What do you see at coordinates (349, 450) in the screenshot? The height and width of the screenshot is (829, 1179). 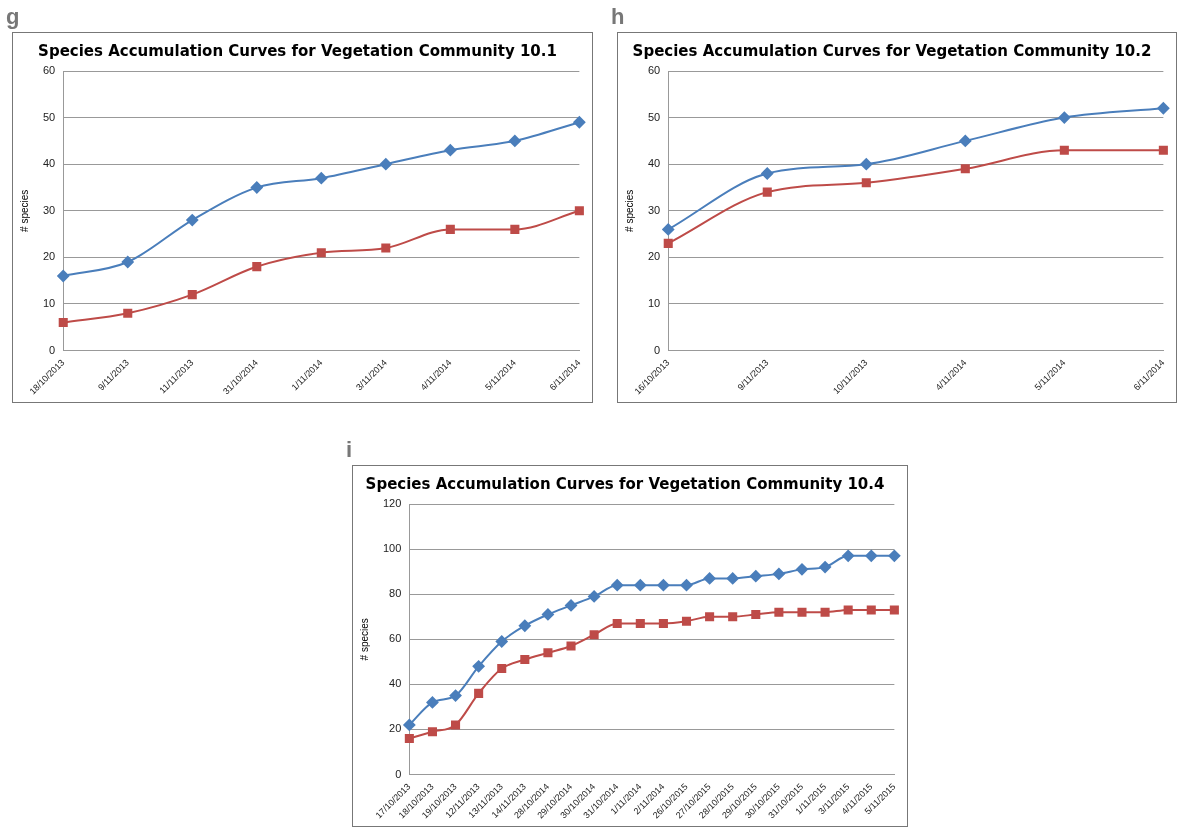 I see `text: i` at bounding box center [349, 450].